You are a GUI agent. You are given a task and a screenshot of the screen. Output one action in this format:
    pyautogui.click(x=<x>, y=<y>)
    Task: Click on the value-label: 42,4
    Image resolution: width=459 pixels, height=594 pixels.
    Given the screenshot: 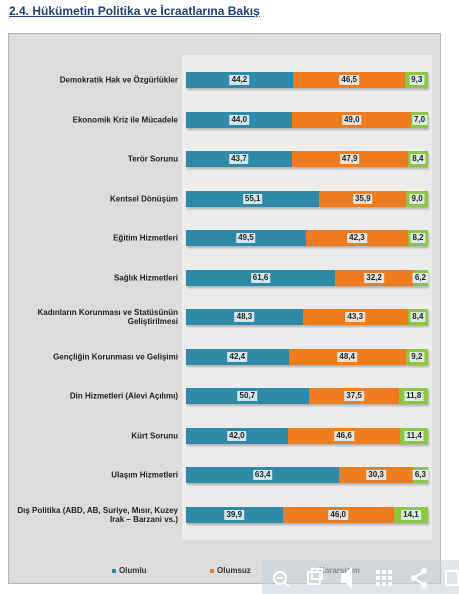 What is the action you would take?
    pyautogui.click(x=237, y=356)
    